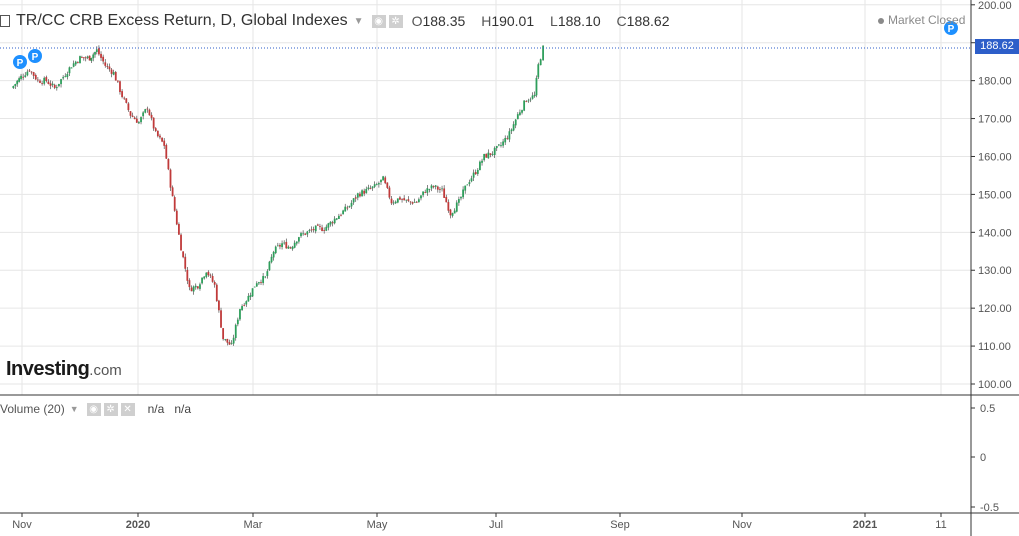  I want to click on y-tick-label: 100.00, so click(995, 385).